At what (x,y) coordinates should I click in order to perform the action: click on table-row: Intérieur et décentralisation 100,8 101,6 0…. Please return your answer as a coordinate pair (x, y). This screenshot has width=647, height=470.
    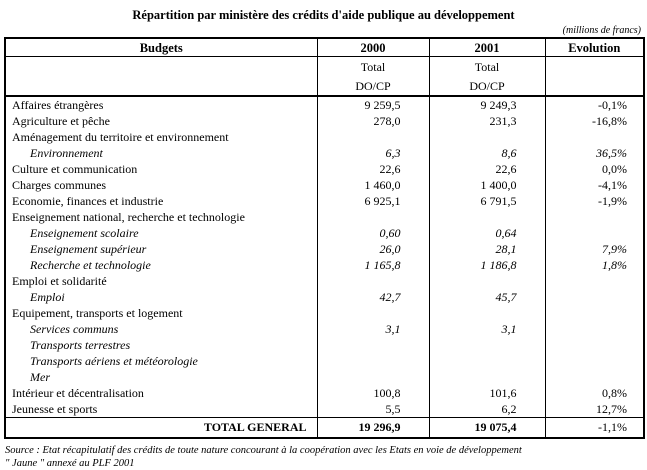
    Looking at the image, I should click on (324, 393).